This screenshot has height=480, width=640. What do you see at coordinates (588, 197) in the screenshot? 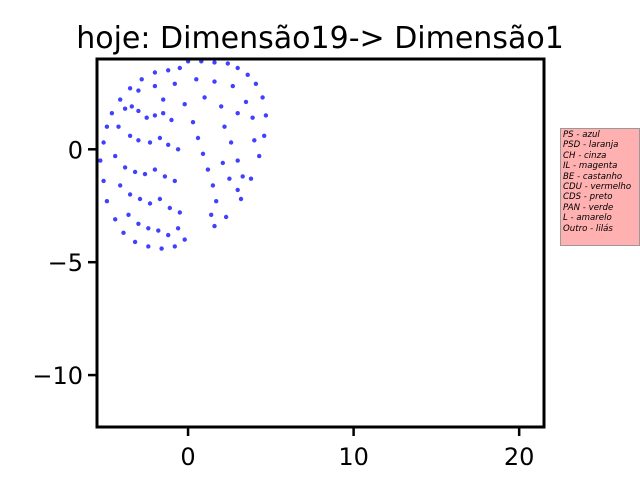
I see `legend-entry: CDS - preto` at bounding box center [588, 197].